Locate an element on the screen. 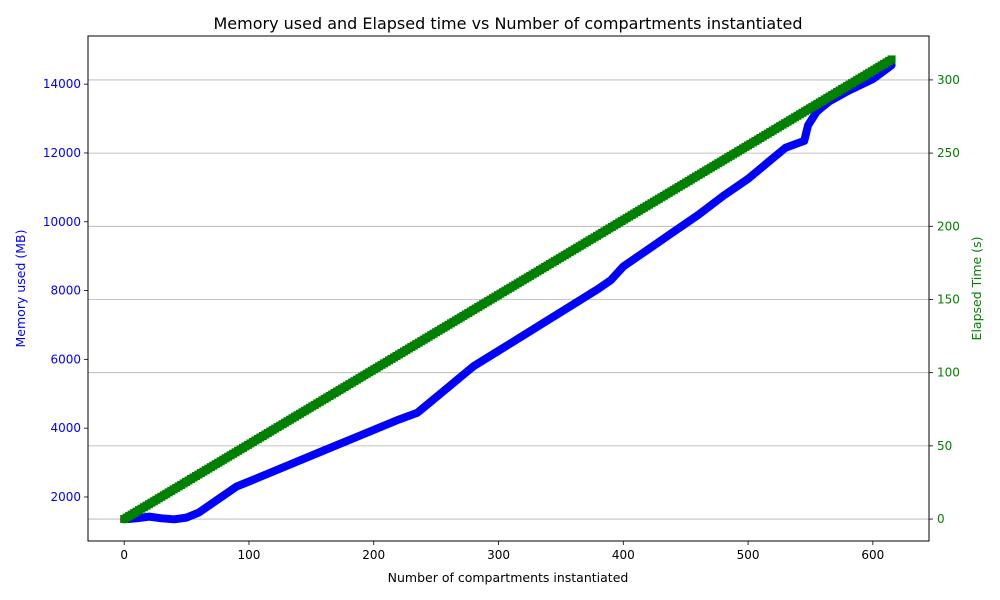 The height and width of the screenshot is (600, 1000). x-tick-label: 200 is located at coordinates (373, 555).